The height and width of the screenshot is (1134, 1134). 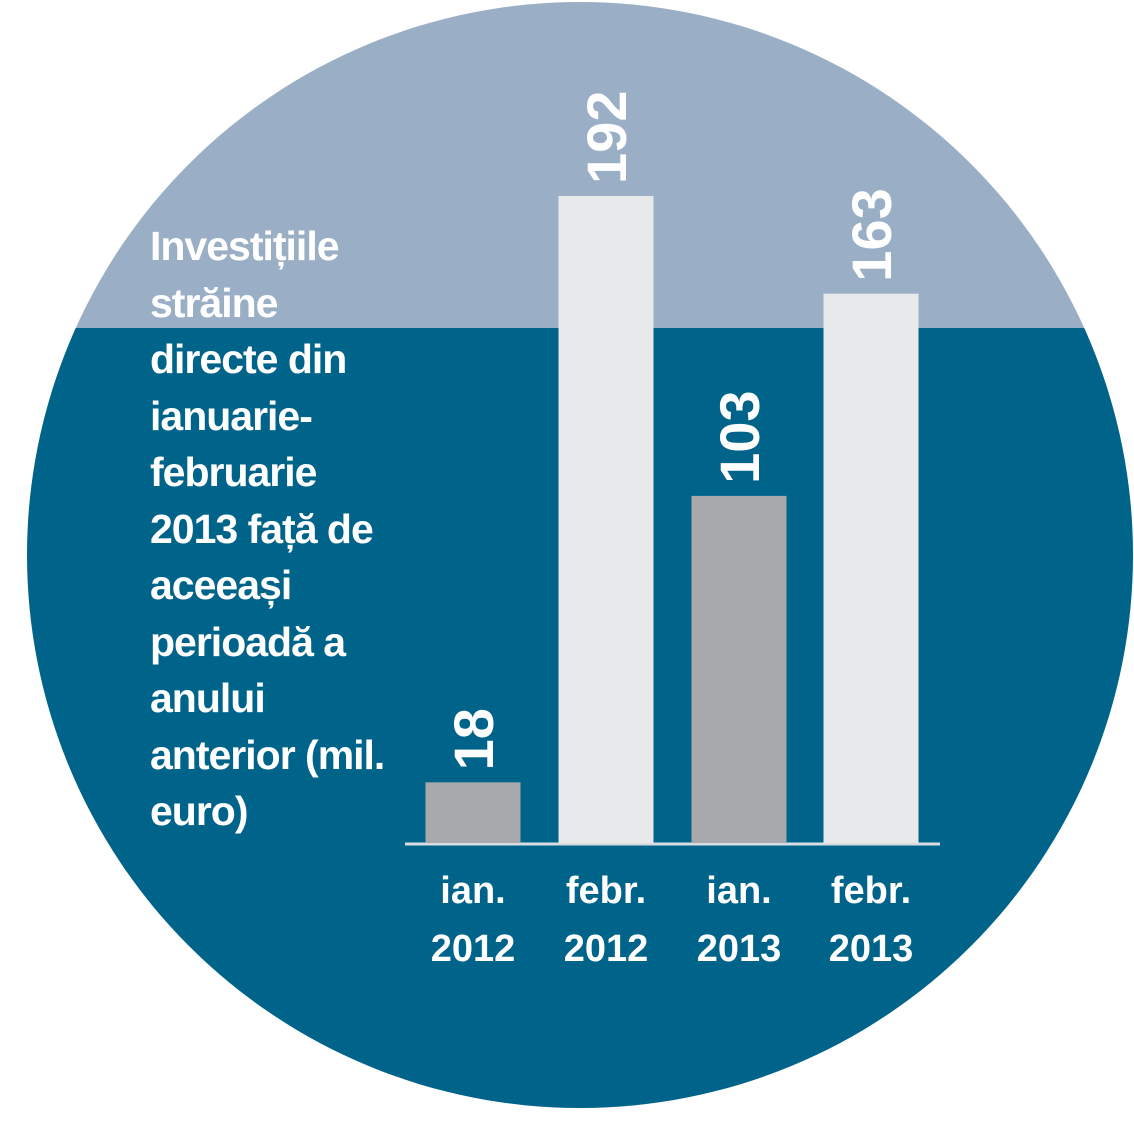 I want to click on x-tick-label: febr. 2013, so click(x=871, y=920).